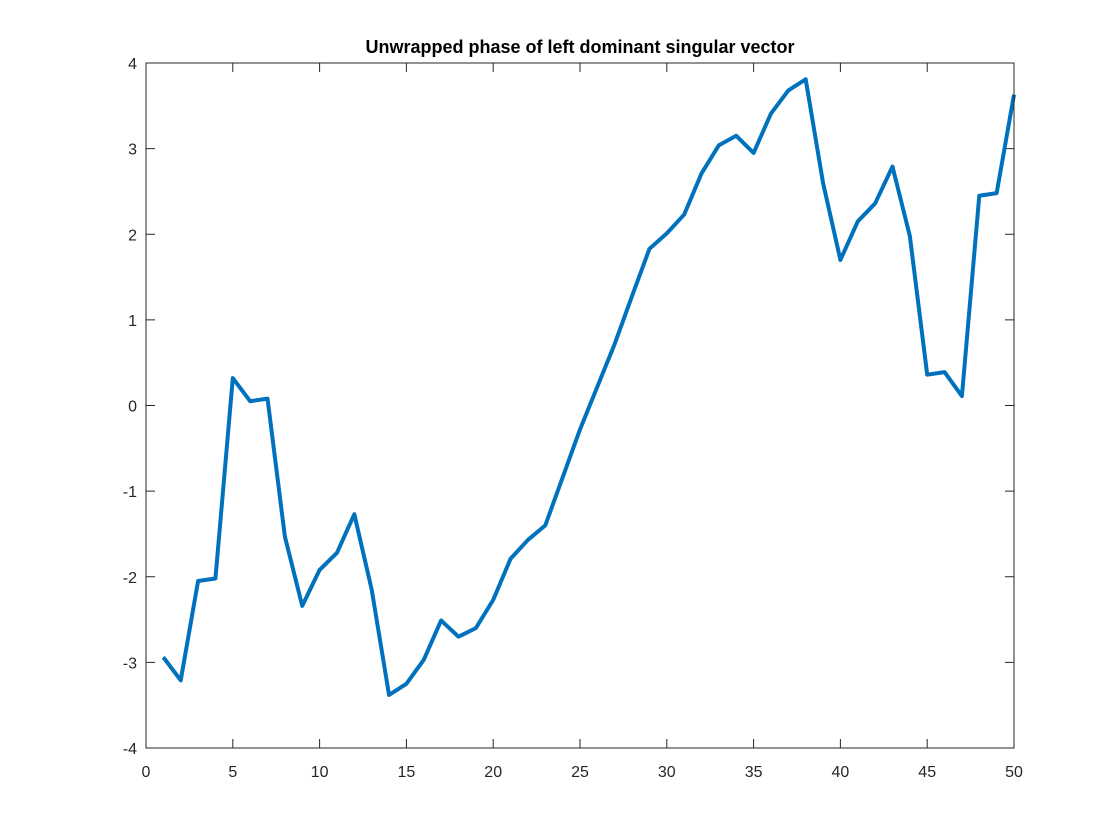 This screenshot has height=840, width=1120. I want to click on x-tick-label: 0, so click(146, 772).